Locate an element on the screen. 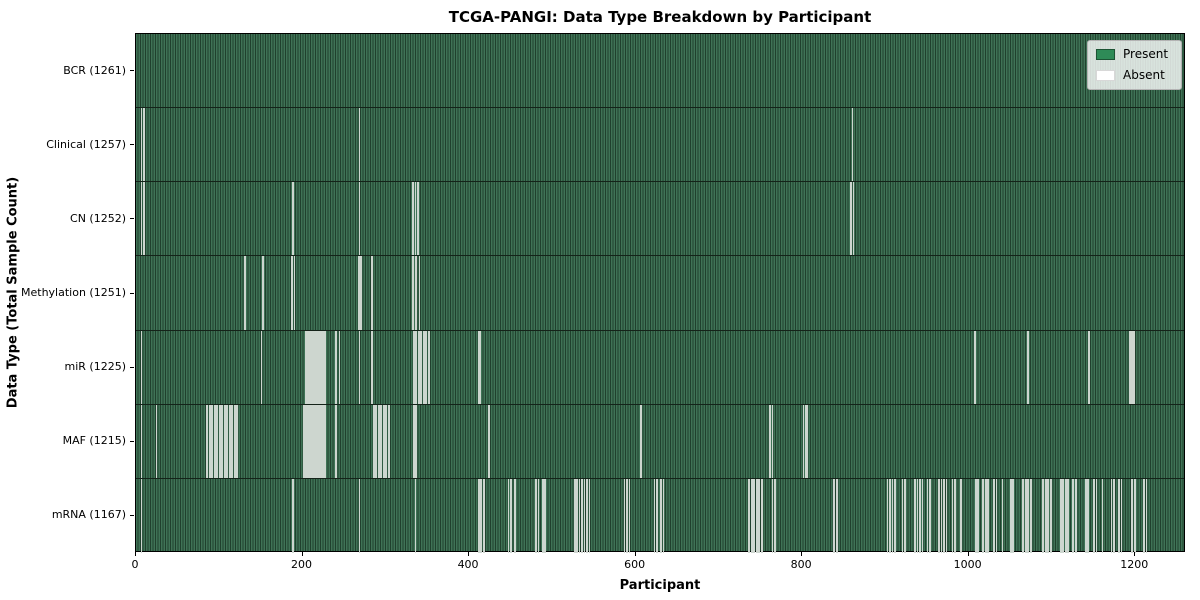 The height and width of the screenshot is (600, 1200). y-tick-mark is located at coordinates (132, 367).